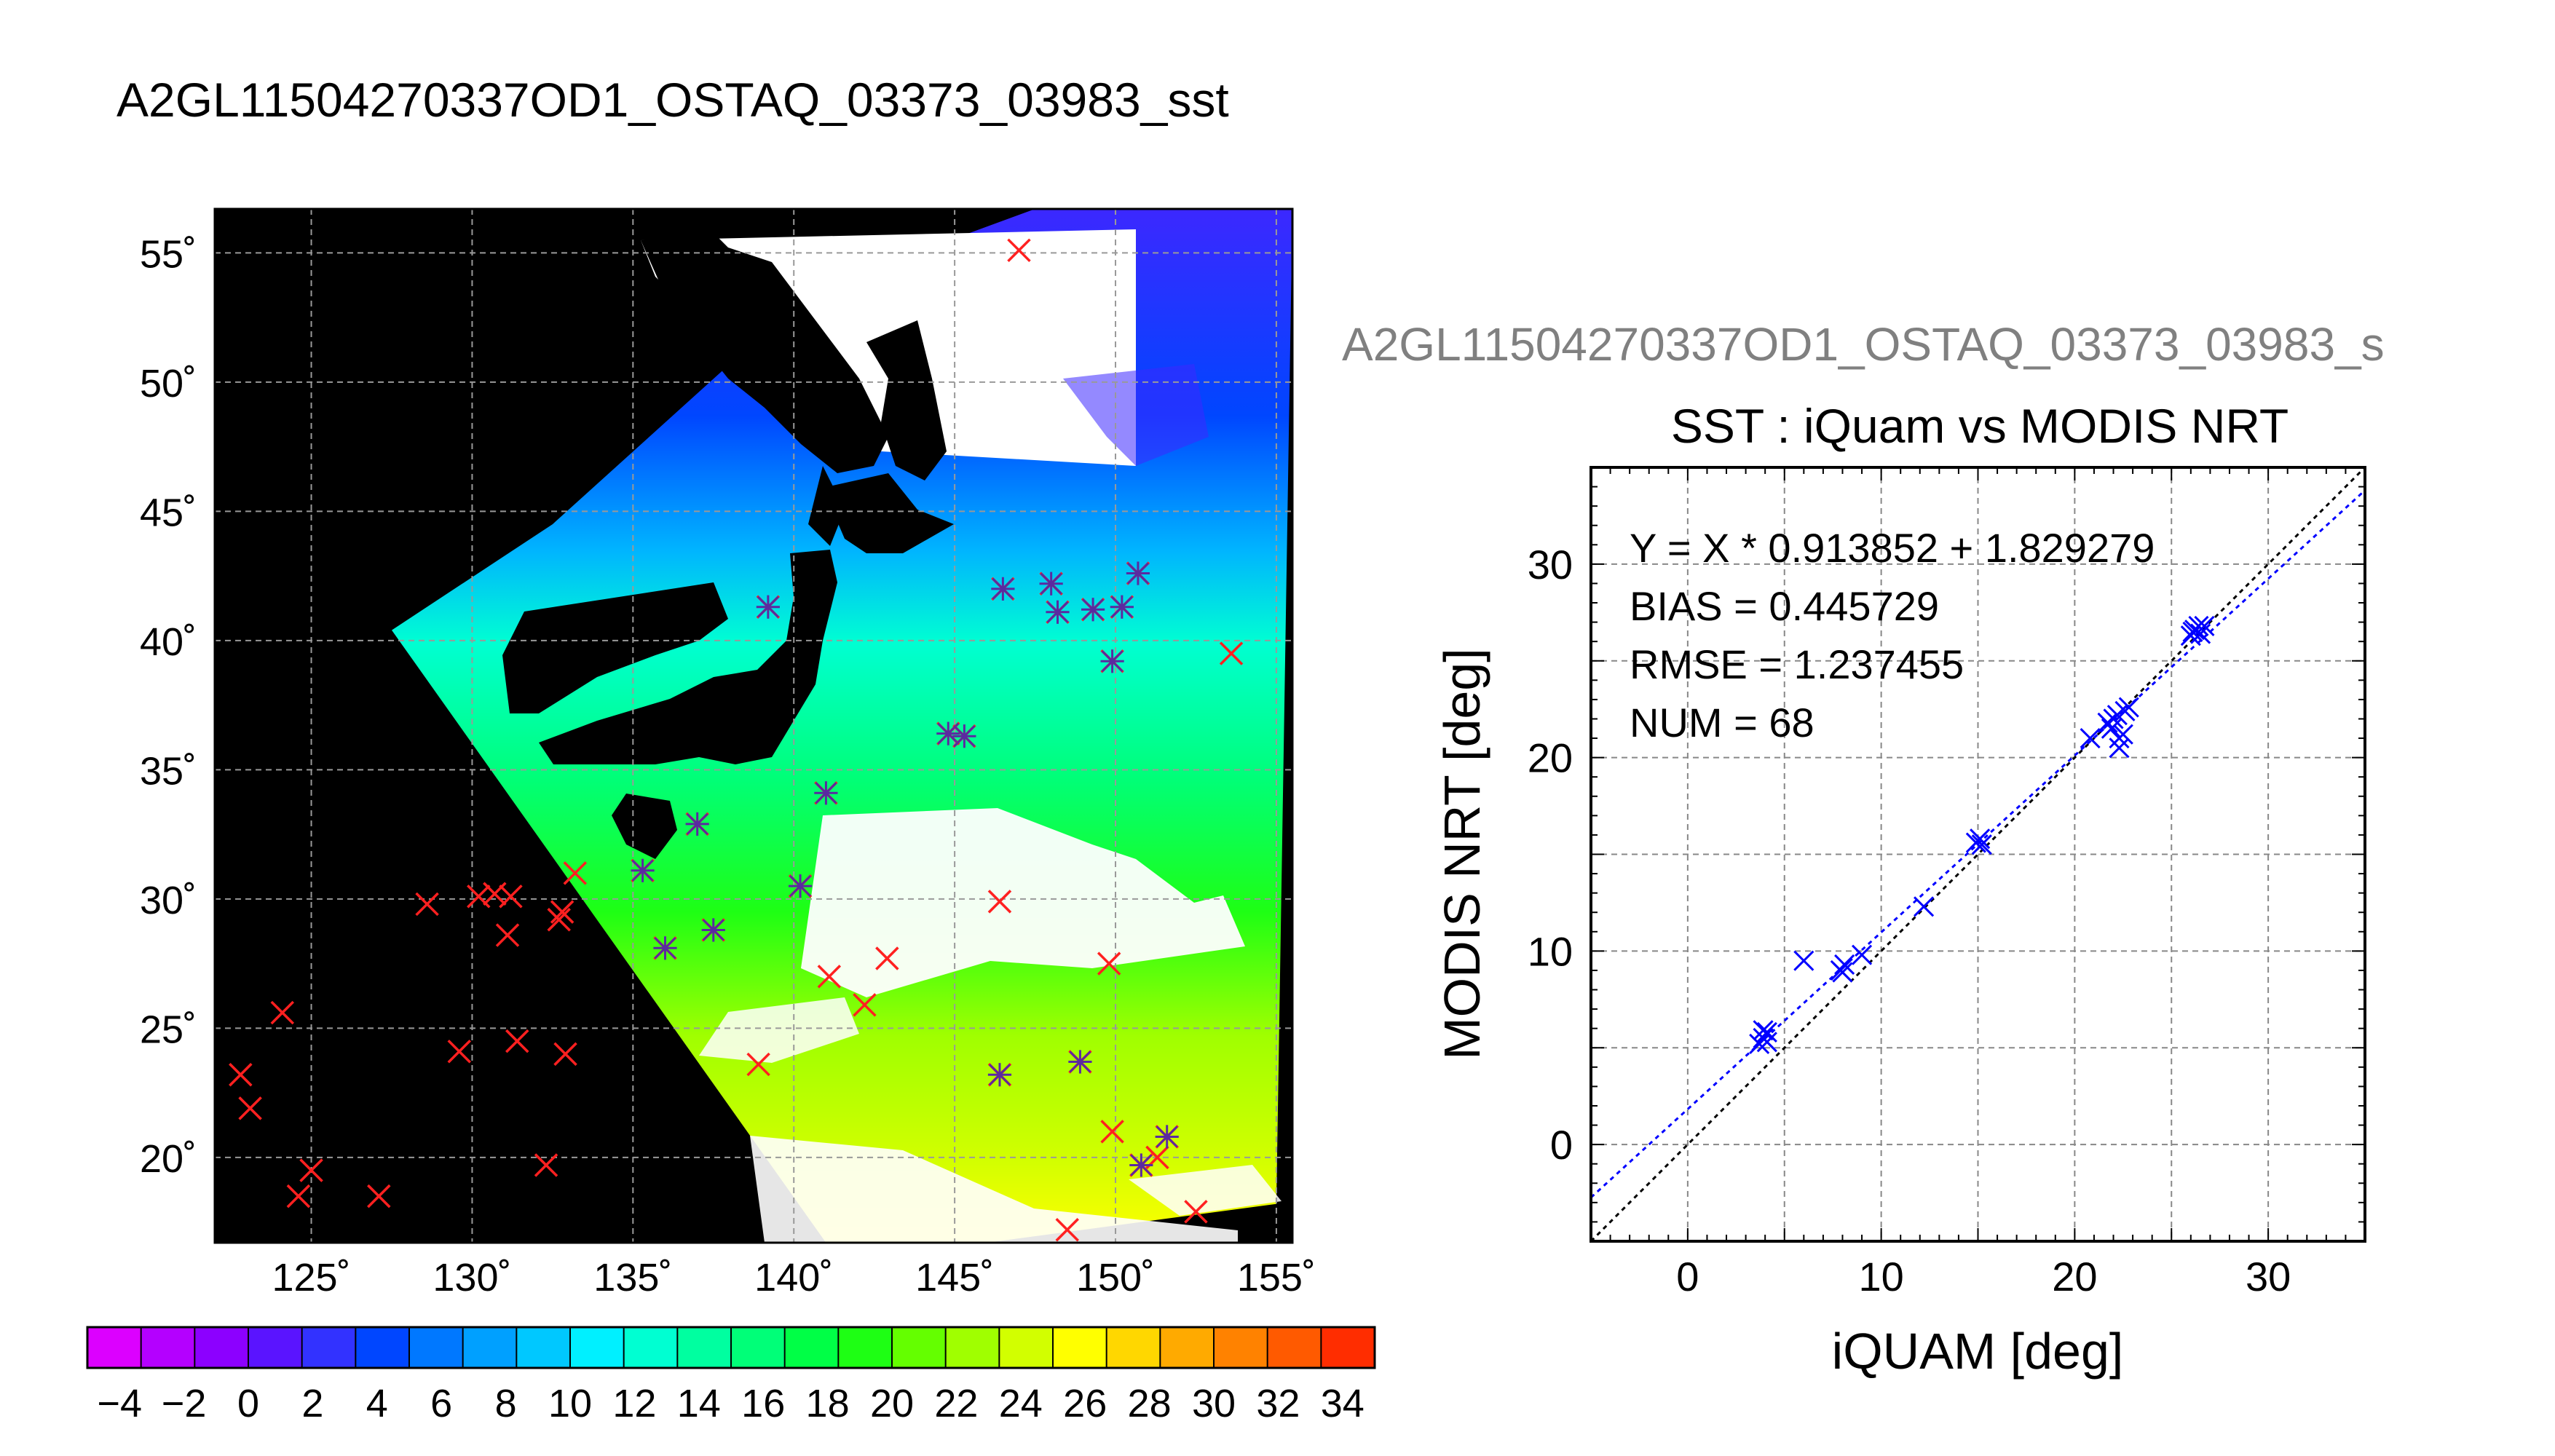 This screenshot has width=2555, height=1456. I want to click on latitude-labels: 55˚ 50˚ 45˚ 40˚ 35˚ 30˚ 25˚ 20˚, so click(168, 706).